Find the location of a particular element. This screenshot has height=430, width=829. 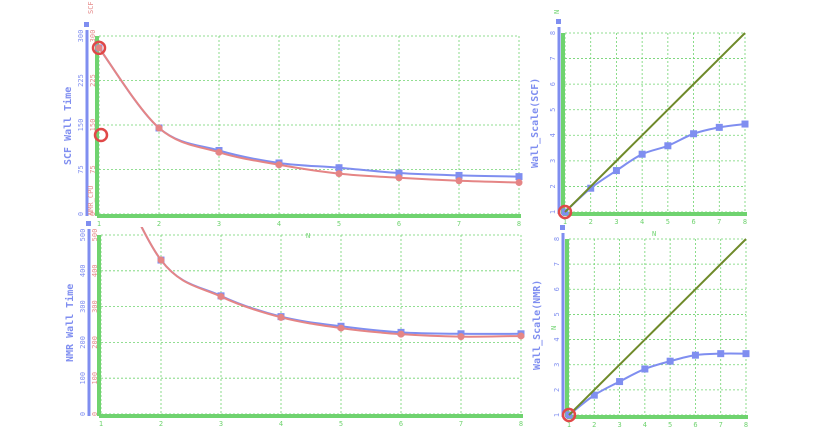

y-tick-label: 6 is located at coordinates (553, 84).